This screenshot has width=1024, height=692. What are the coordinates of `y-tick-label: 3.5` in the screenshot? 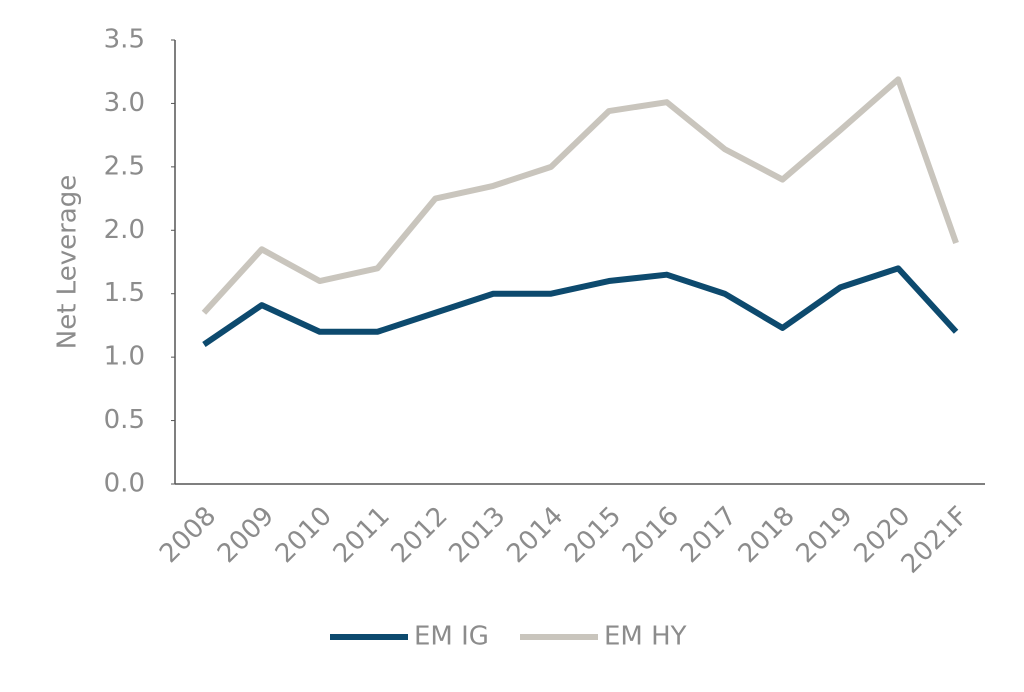 It's located at (124, 40).